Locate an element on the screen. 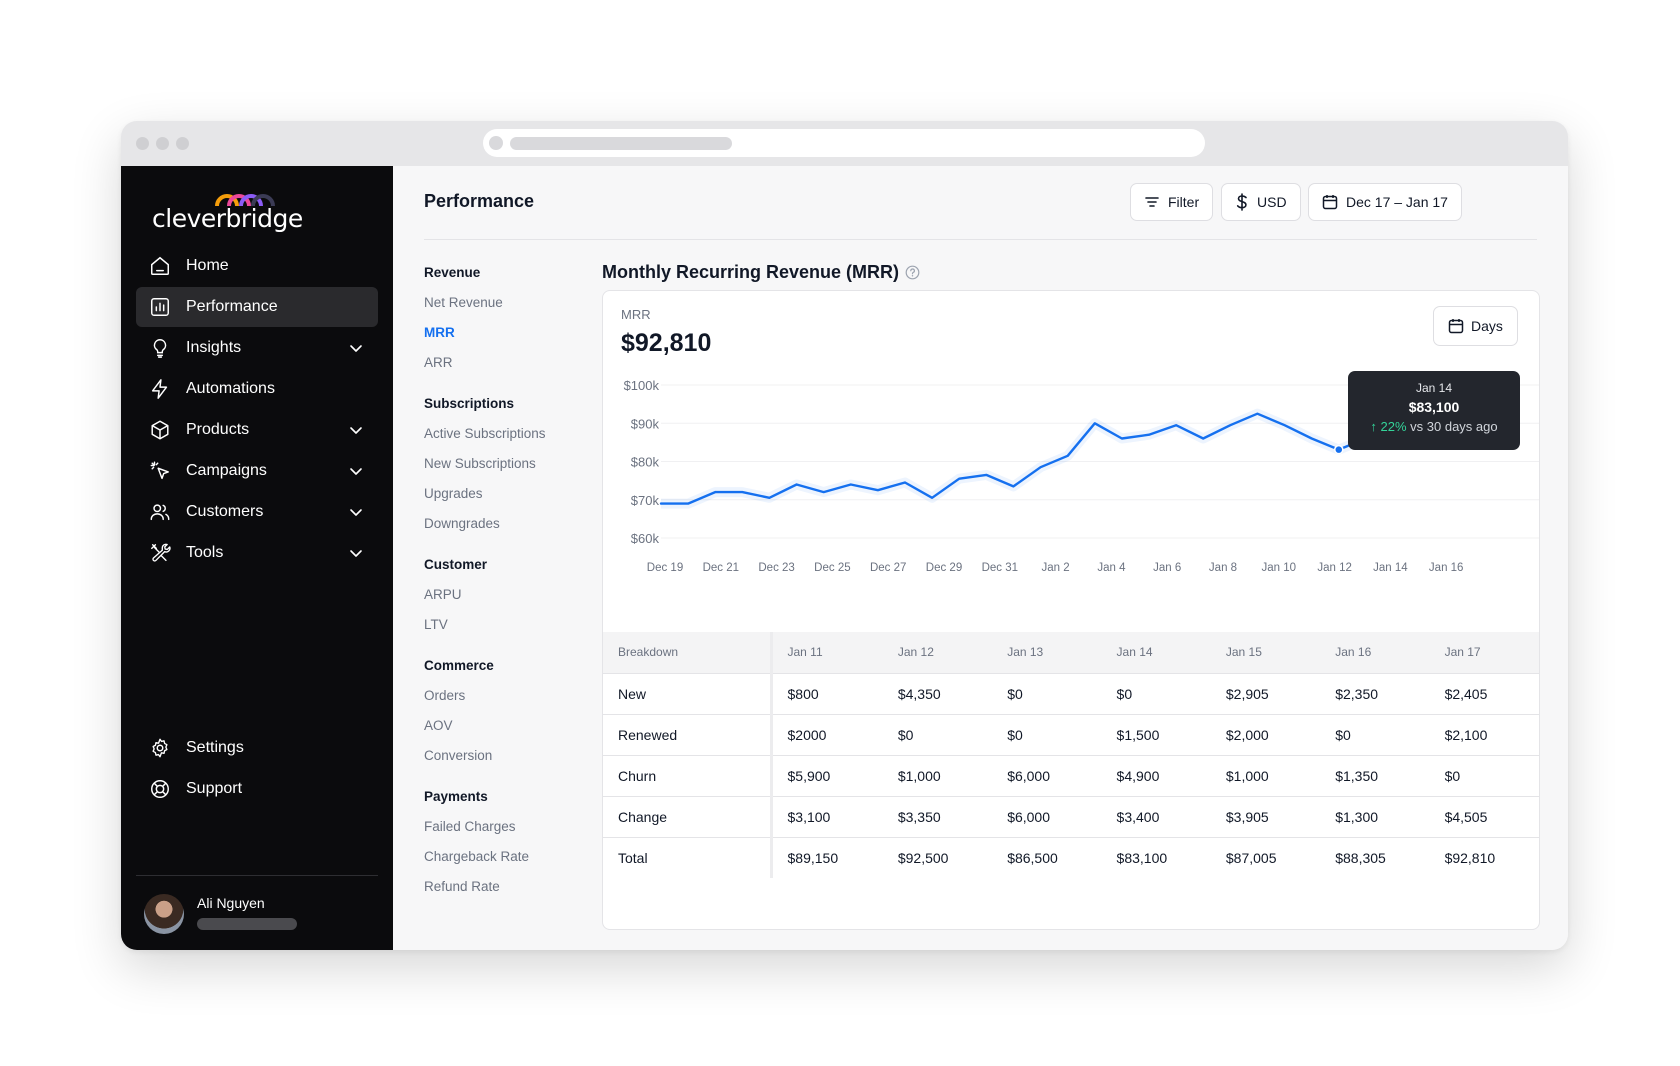  subnav-item-failed-charges: Failed Charges is located at coordinates (470, 826).